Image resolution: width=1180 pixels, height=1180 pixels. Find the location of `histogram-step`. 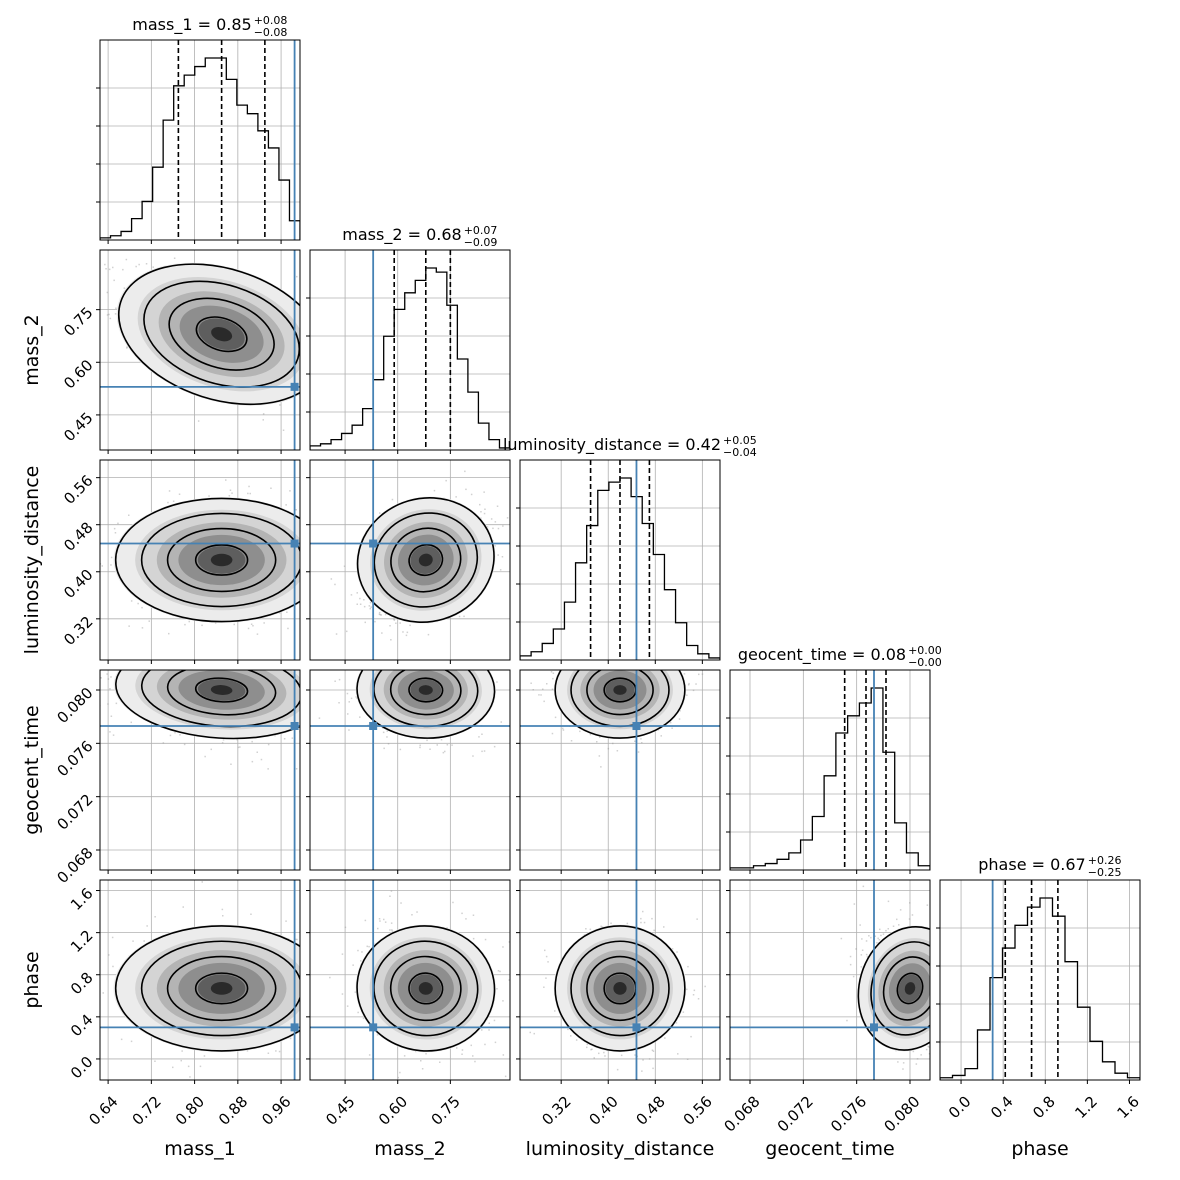

histogram-step is located at coordinates (410, 358).